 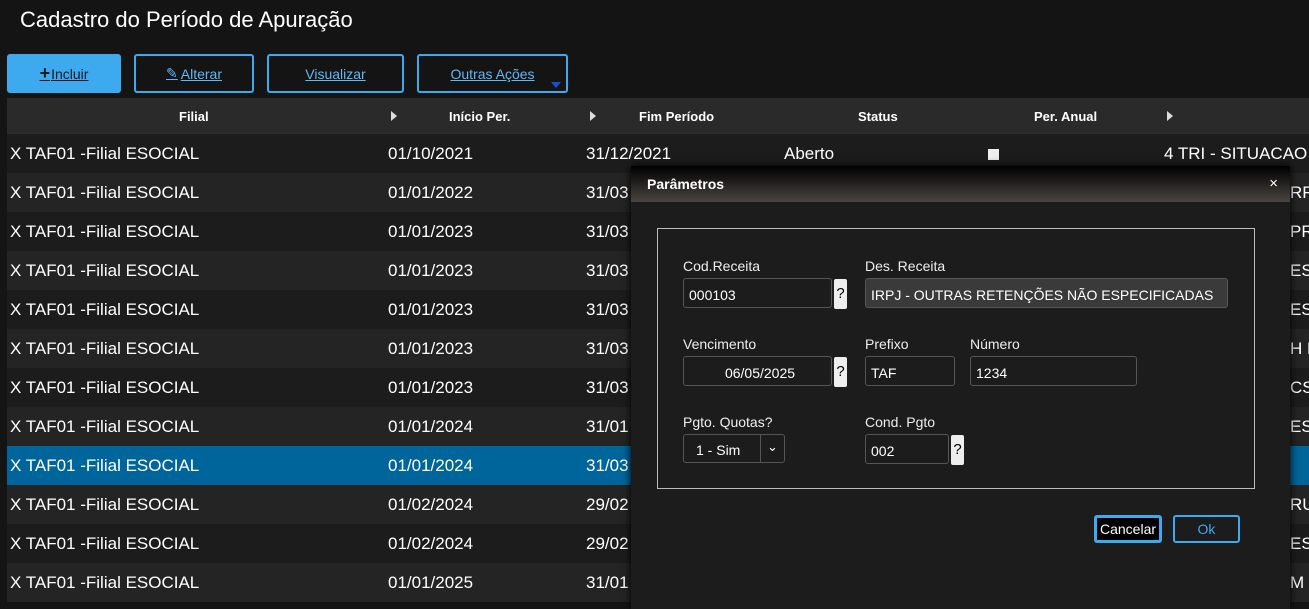 What do you see at coordinates (431, 153) in the screenshot?
I see `cell-inicio: 01/10/2021` at bounding box center [431, 153].